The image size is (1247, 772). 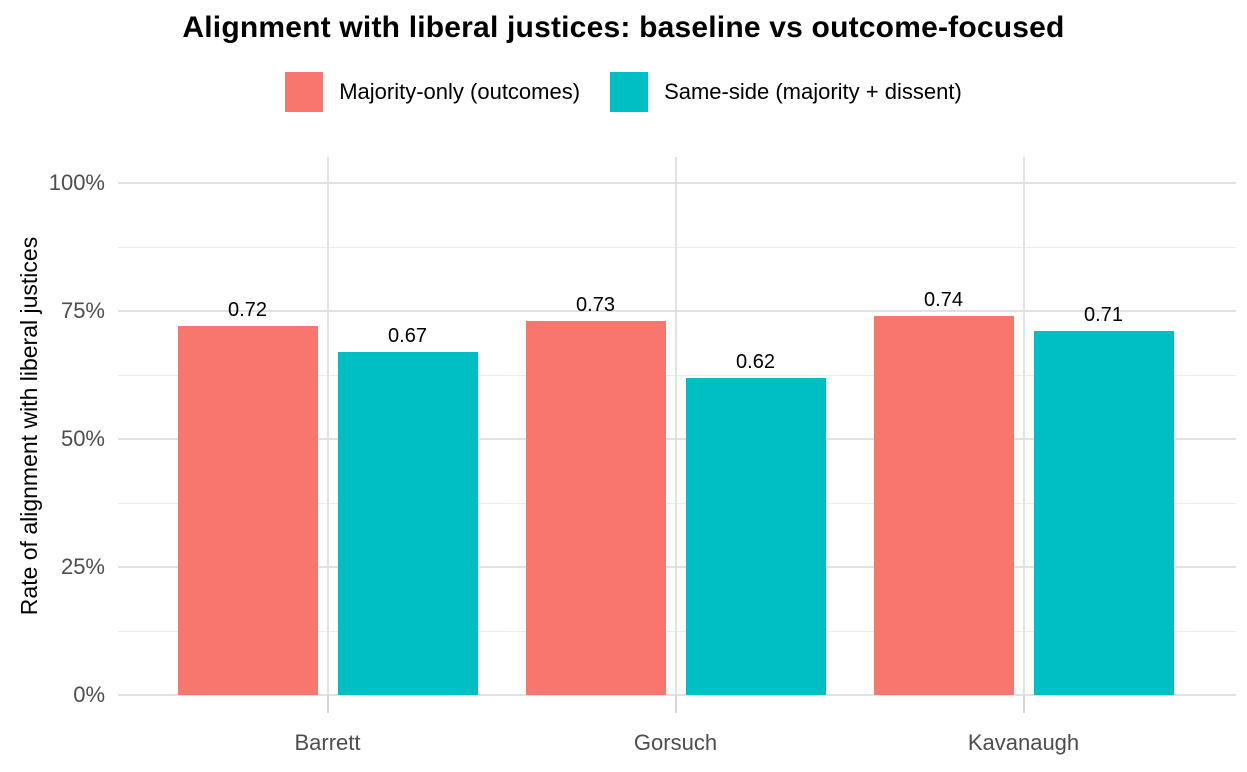 What do you see at coordinates (76, 182) in the screenshot?
I see `y-axis-label-100: 100%` at bounding box center [76, 182].